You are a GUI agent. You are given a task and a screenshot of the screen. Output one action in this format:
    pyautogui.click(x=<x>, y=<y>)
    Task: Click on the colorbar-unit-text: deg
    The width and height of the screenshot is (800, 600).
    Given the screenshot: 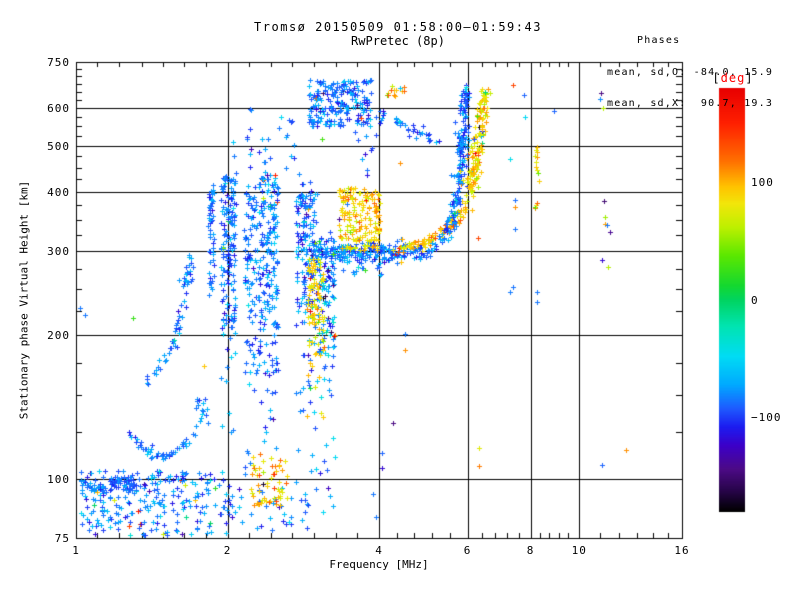 What is the action you would take?
    pyautogui.click(x=733, y=78)
    